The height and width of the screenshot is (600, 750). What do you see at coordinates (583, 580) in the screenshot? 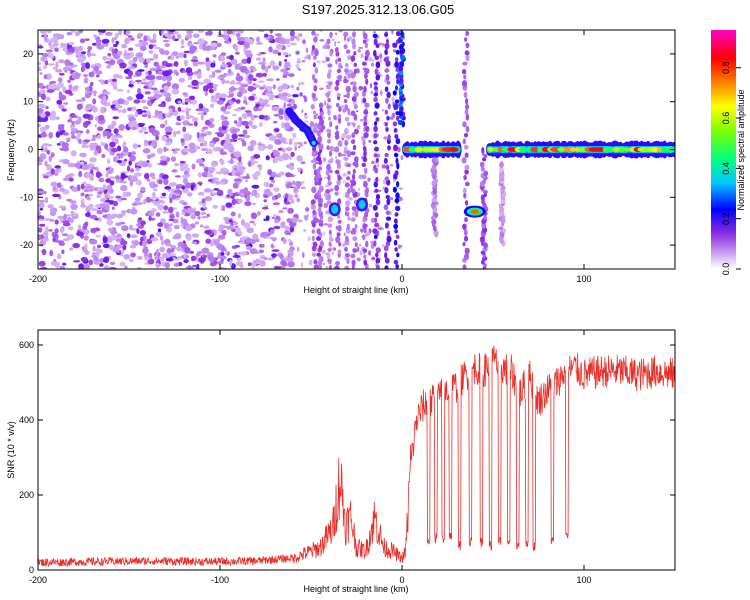
I see `x-tick-label: 100` at bounding box center [583, 580].